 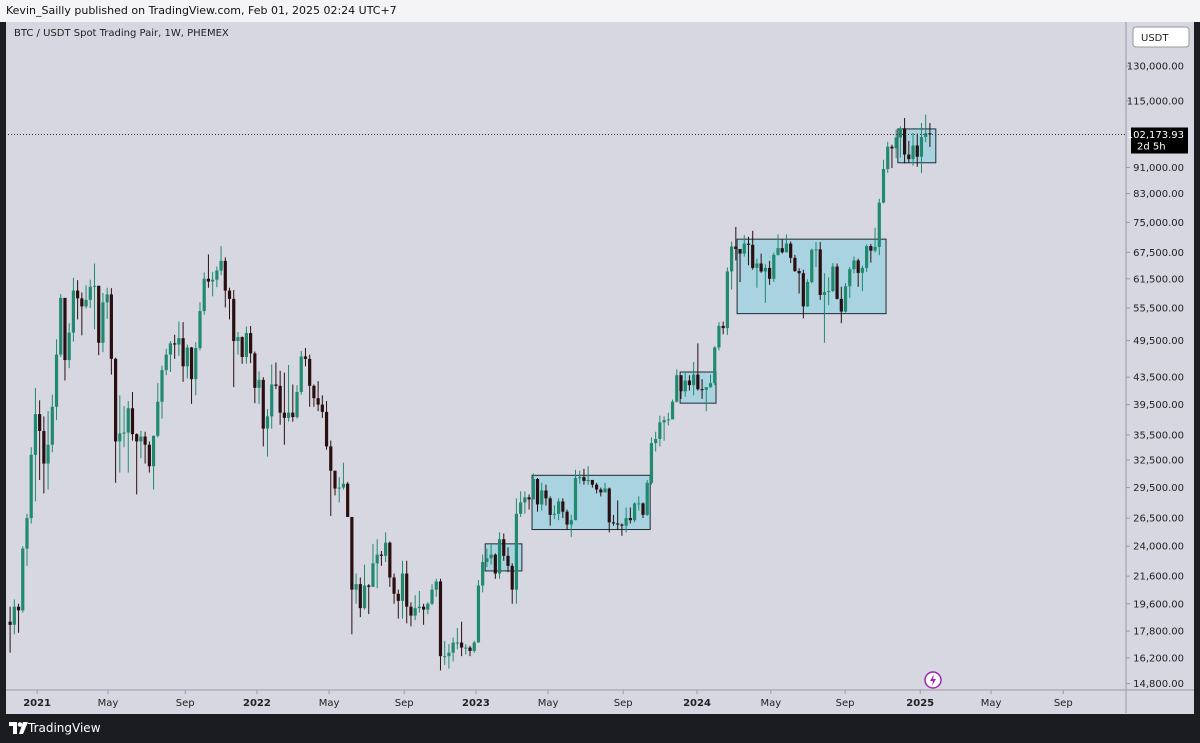 What do you see at coordinates (1158, 194) in the screenshot?
I see `y-tick-label: 83,000.00` at bounding box center [1158, 194].